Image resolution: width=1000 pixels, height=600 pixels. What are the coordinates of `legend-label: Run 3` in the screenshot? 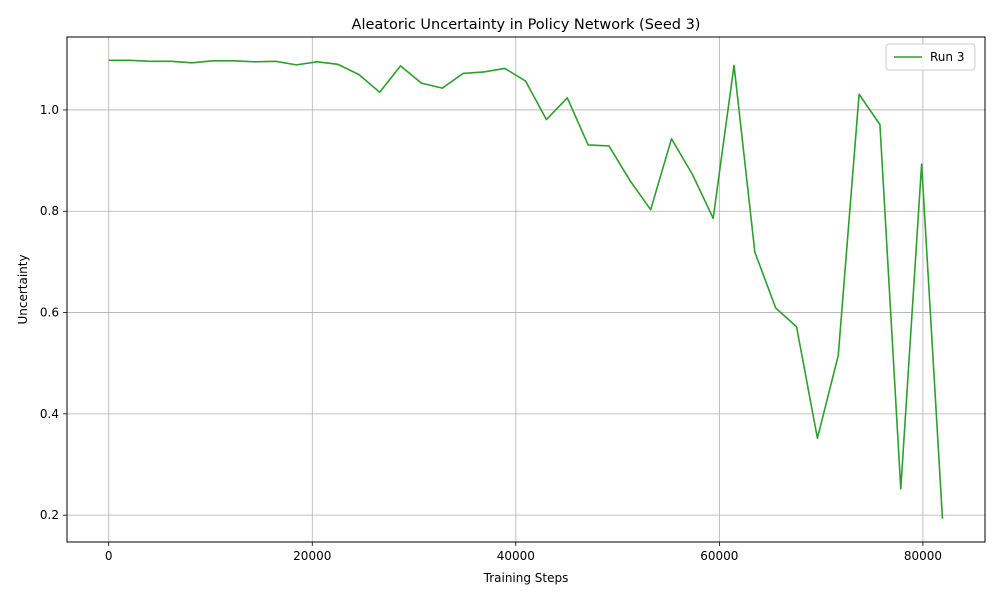 It's located at (947, 57).